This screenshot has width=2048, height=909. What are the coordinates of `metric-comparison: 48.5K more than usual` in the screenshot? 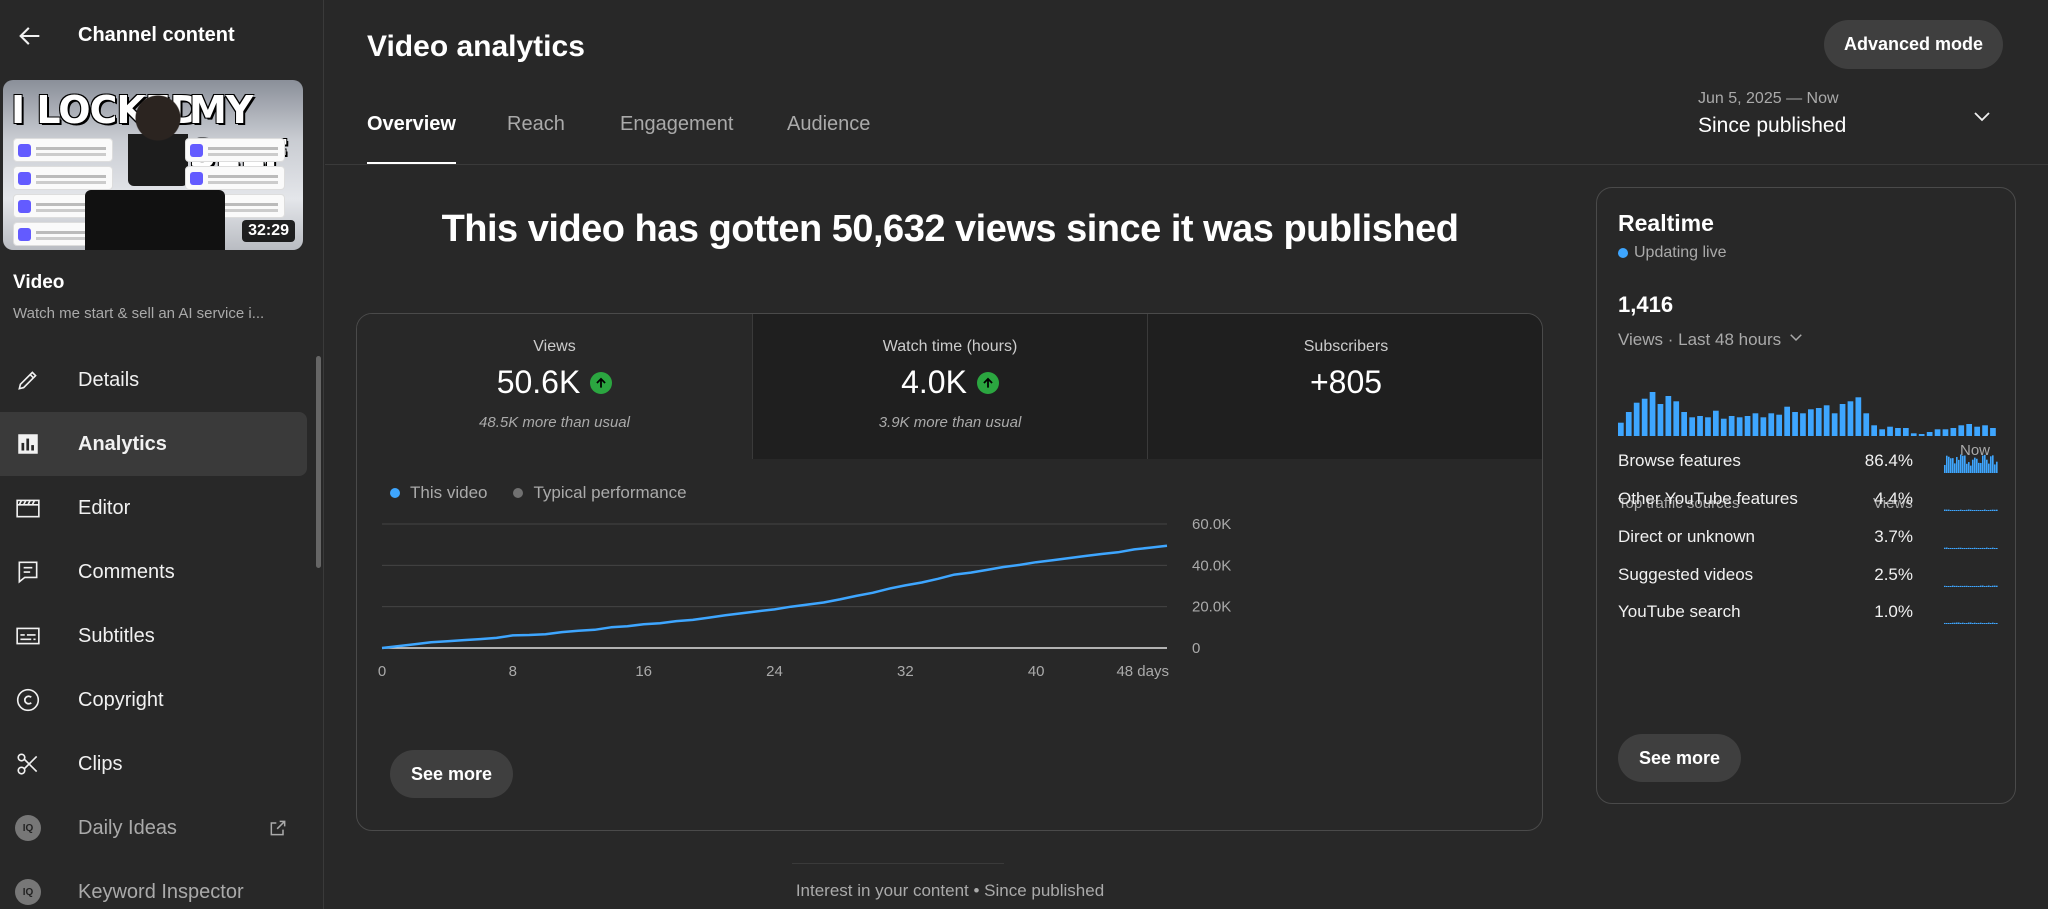 It's located at (554, 422).